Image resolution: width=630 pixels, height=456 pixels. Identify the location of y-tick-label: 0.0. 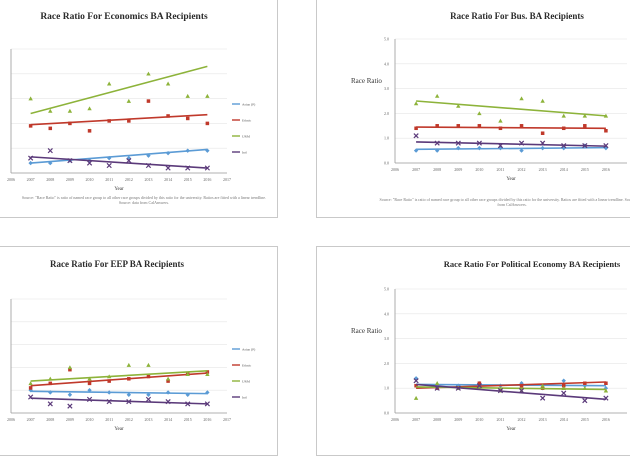
(386, 163).